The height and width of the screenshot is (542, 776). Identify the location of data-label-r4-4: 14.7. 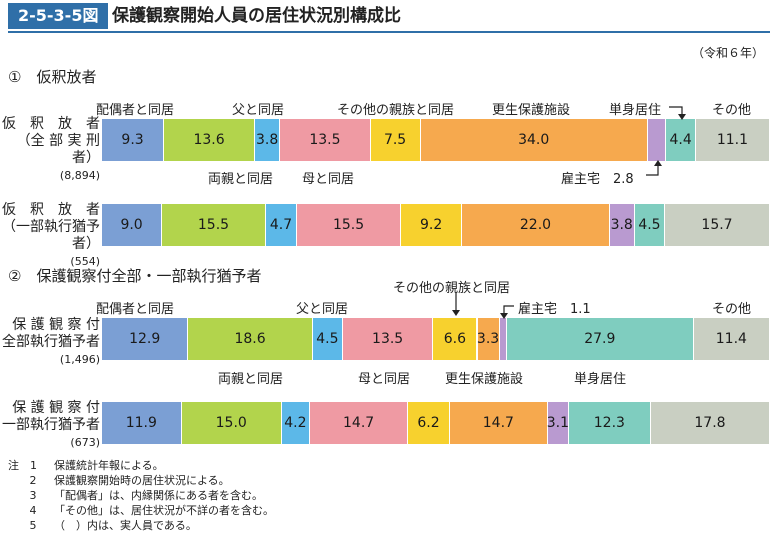
(359, 423).